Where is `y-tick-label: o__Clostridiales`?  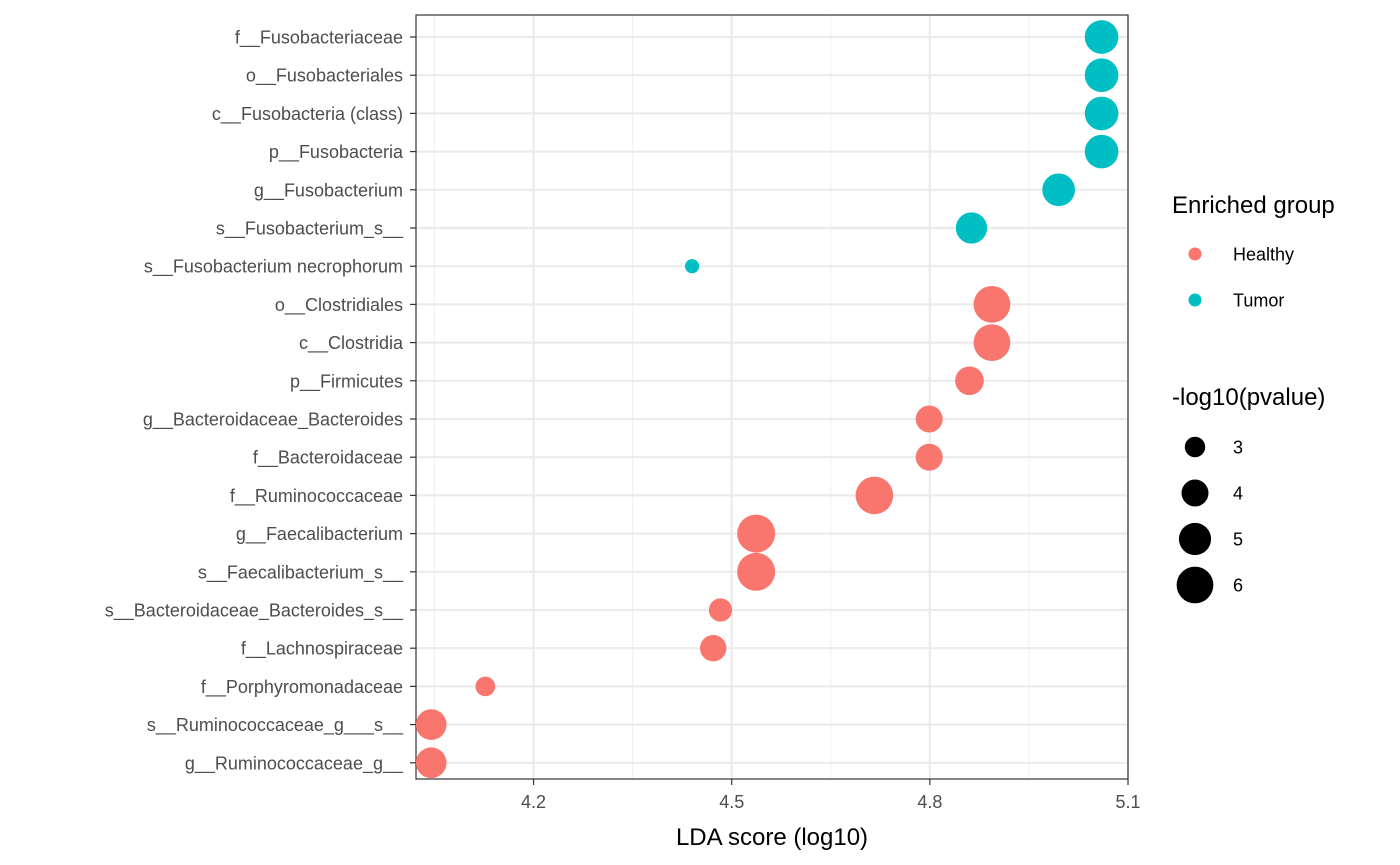
y-tick-label: o__Clostridiales is located at coordinates (339, 305).